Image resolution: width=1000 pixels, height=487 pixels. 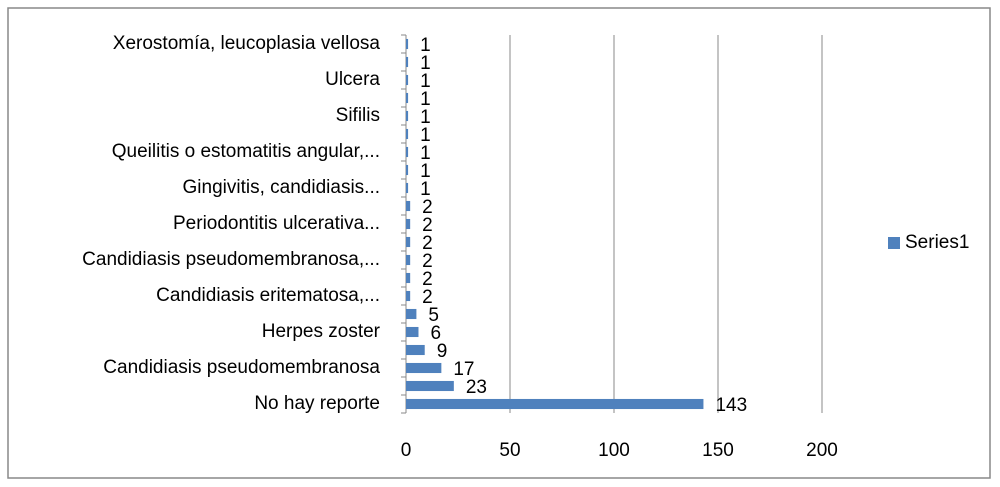 What do you see at coordinates (241, 367) in the screenshot?
I see `y-tick-label: Candidiasis pseudomembranosa` at bounding box center [241, 367].